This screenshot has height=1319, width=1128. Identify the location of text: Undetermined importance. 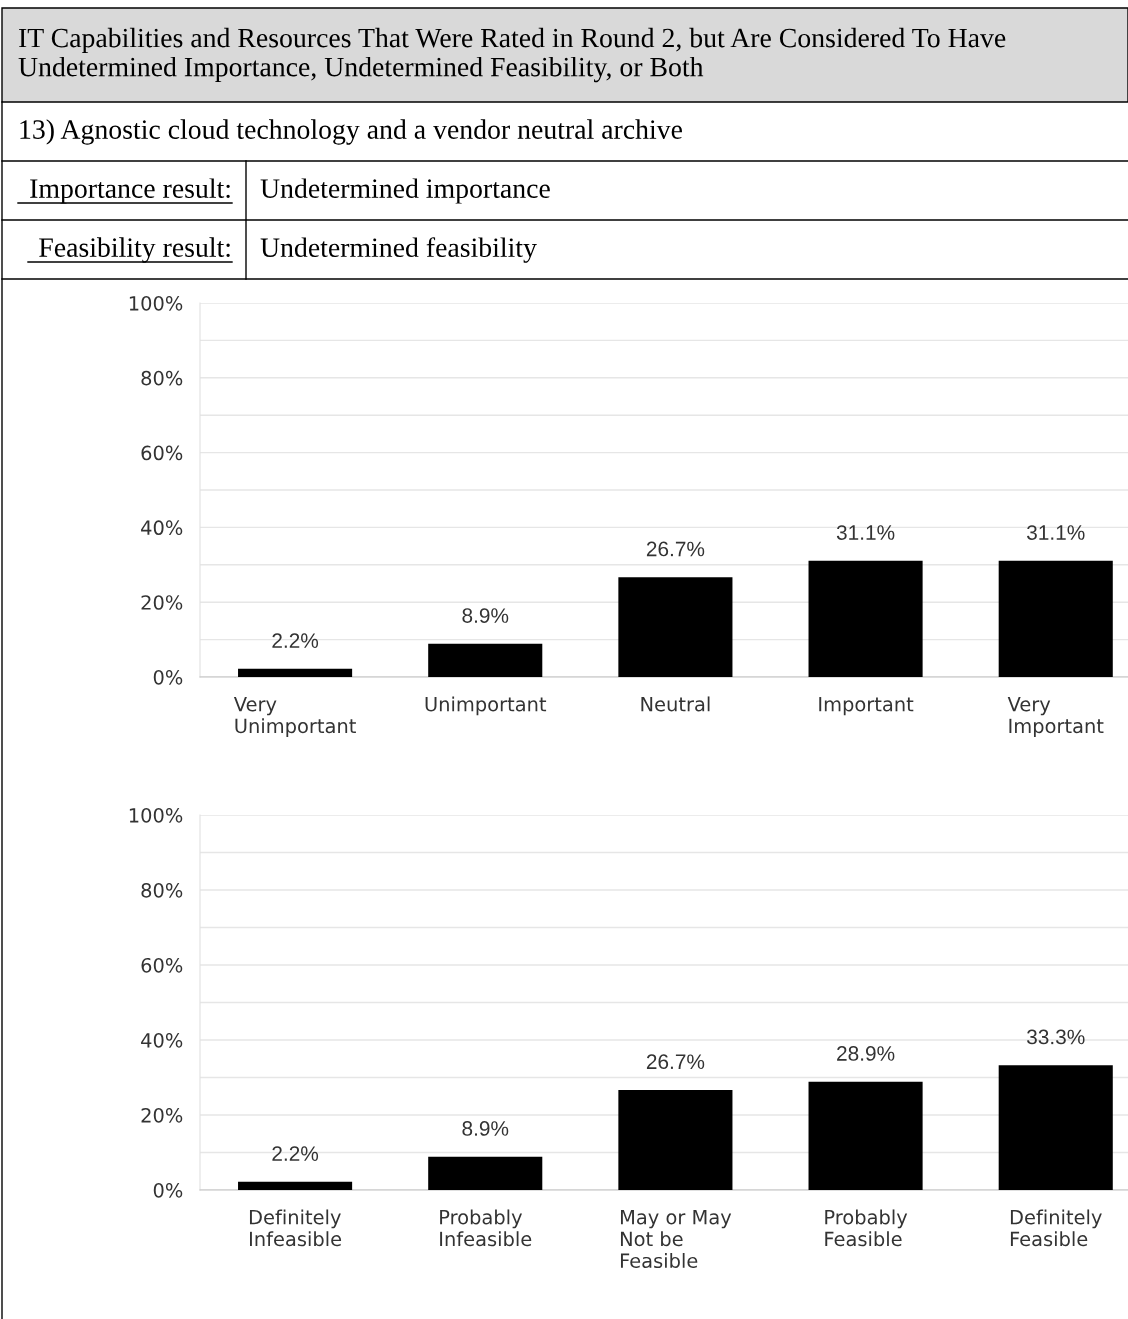
(405, 191).